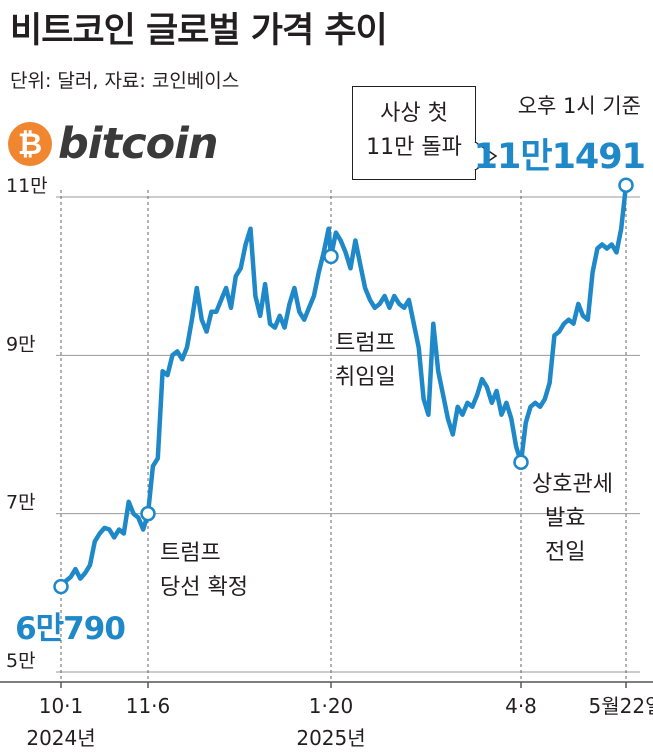 This screenshot has width=653, height=755. Describe the element at coordinates (70, 629) in the screenshot. I see `start-price-label: 6만790` at that location.